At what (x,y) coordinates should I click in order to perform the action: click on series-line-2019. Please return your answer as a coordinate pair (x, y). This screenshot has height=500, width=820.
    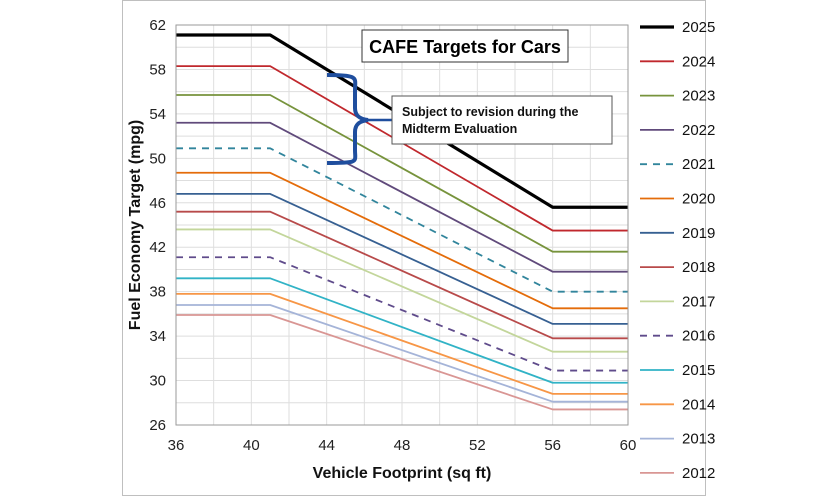
    Looking at the image, I should click on (402, 258).